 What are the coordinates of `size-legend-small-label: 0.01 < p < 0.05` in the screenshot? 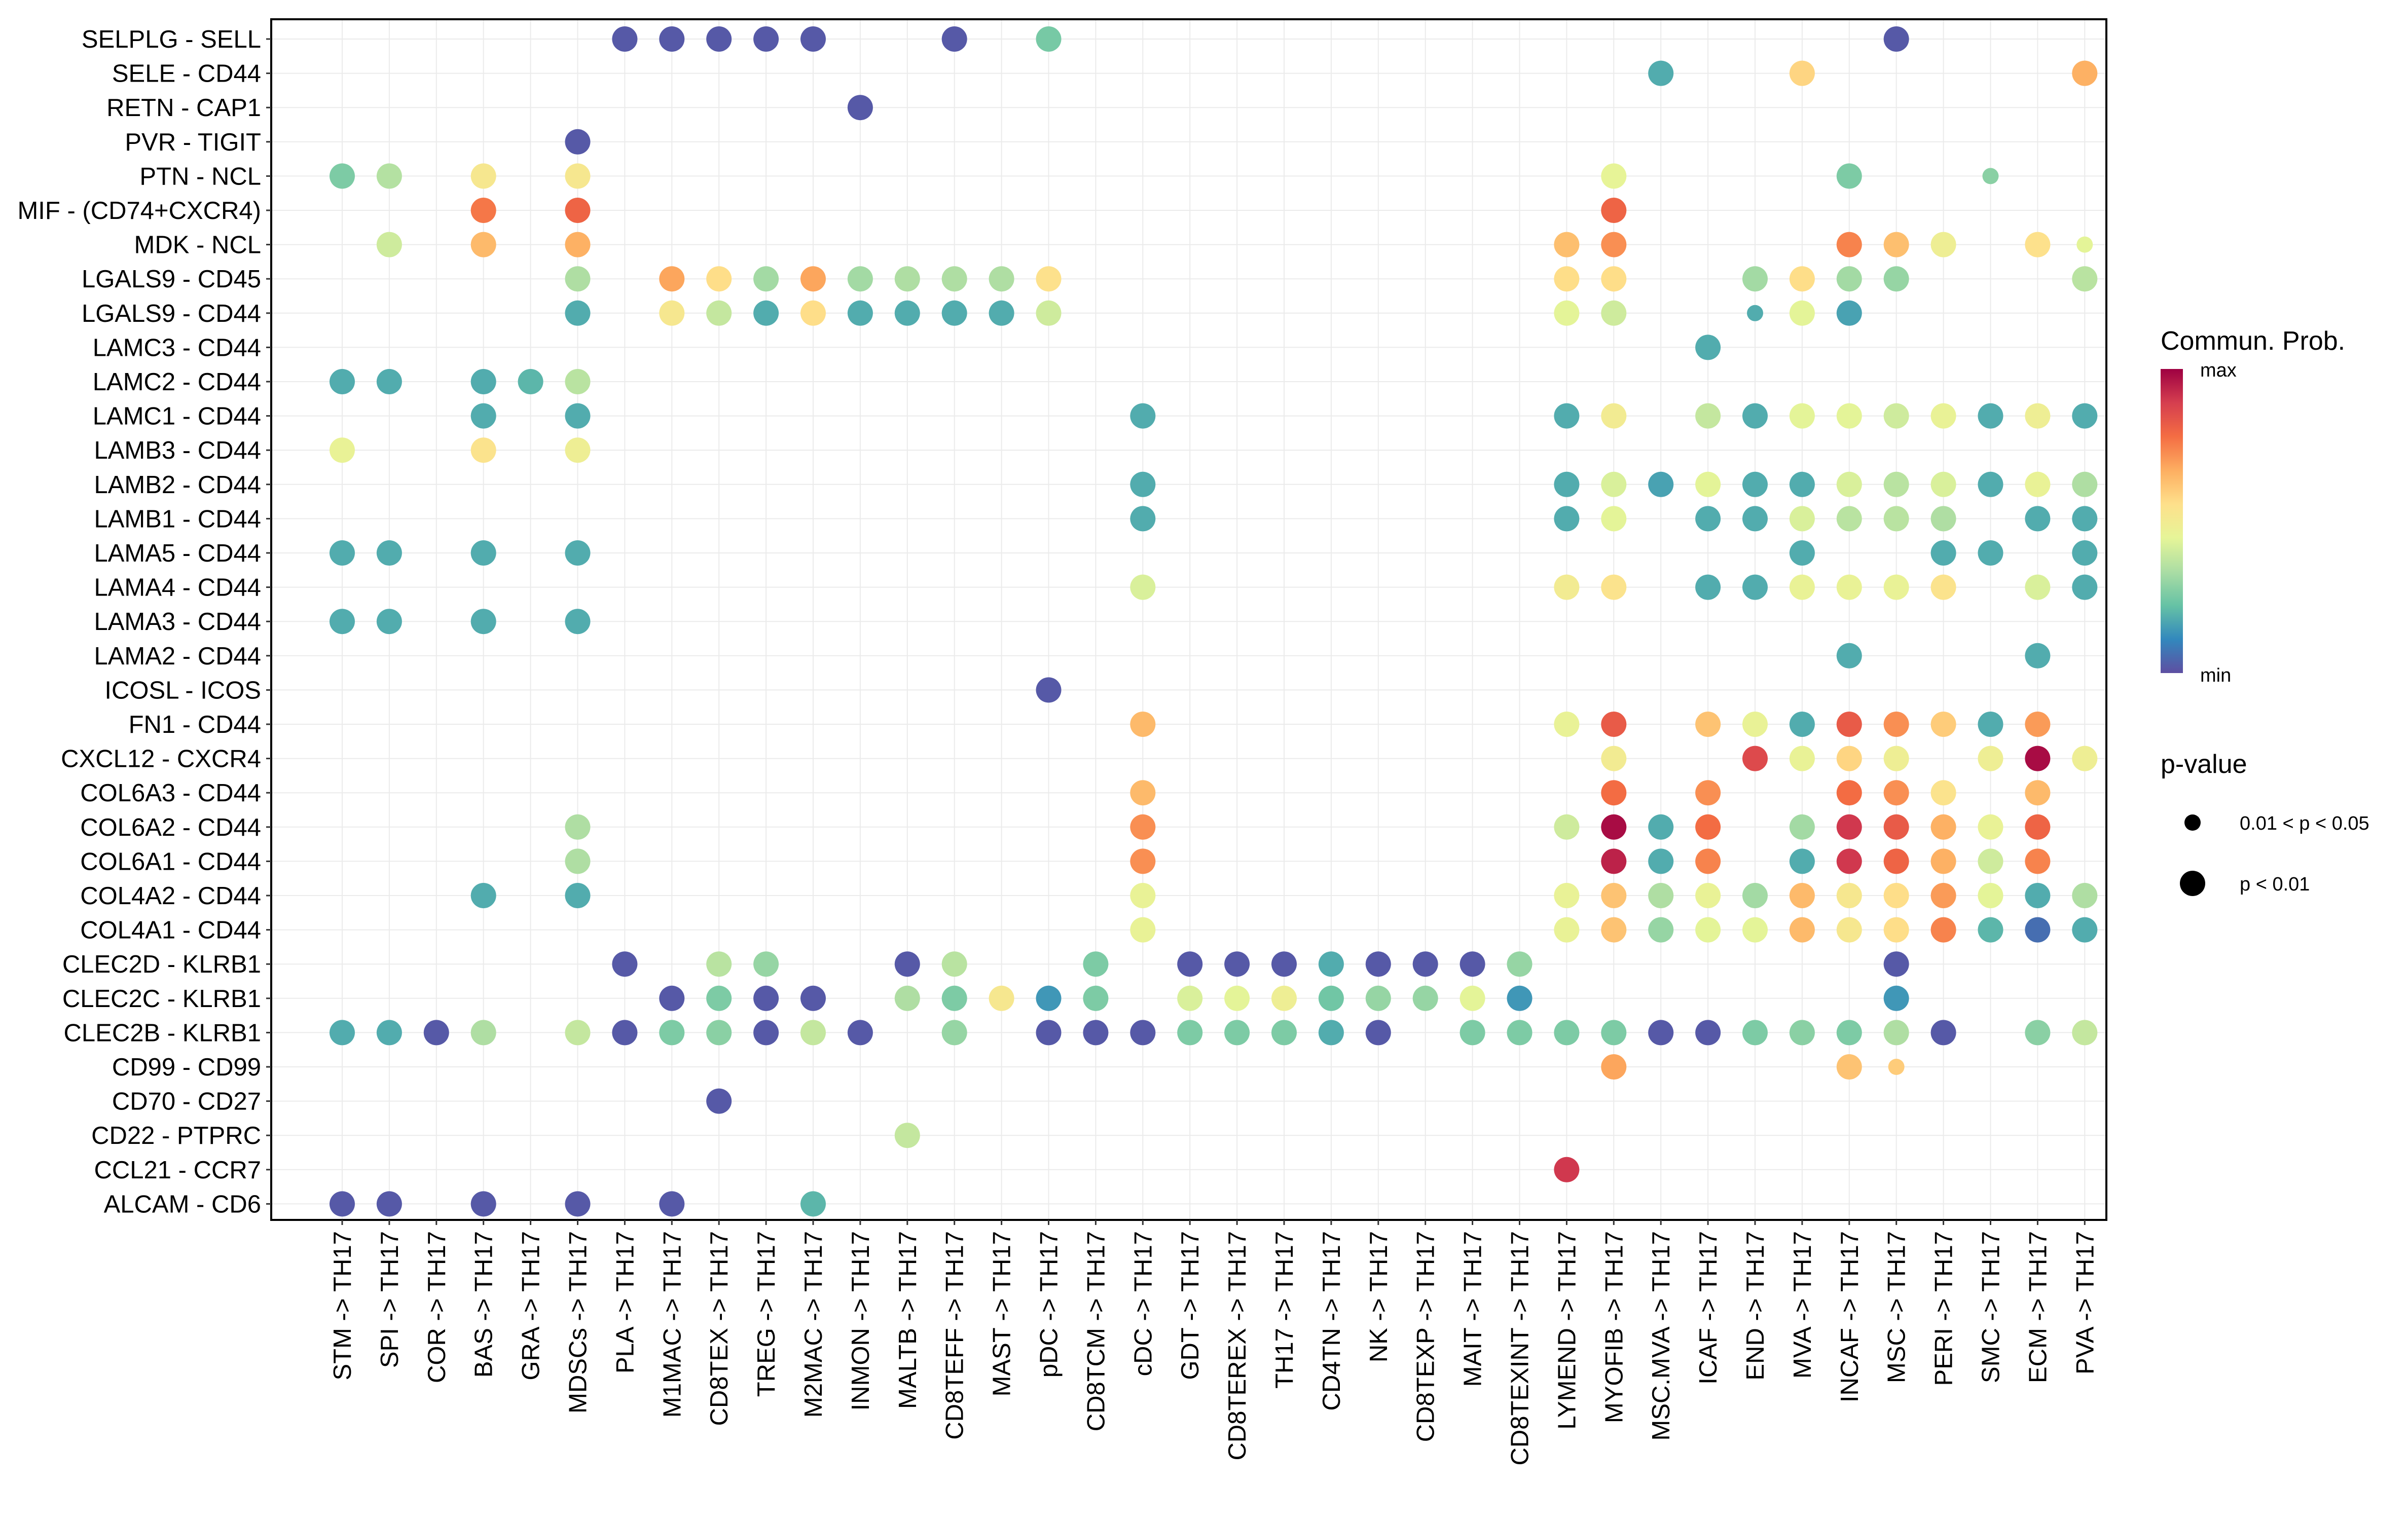 It's located at (2304, 823).